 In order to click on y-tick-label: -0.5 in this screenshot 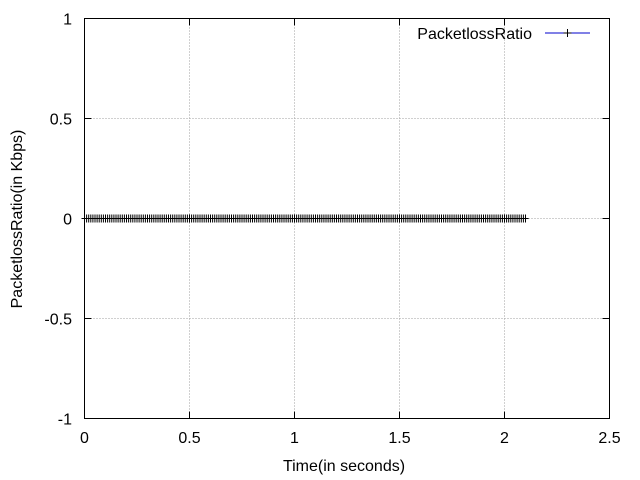, I will do `click(58, 320)`.